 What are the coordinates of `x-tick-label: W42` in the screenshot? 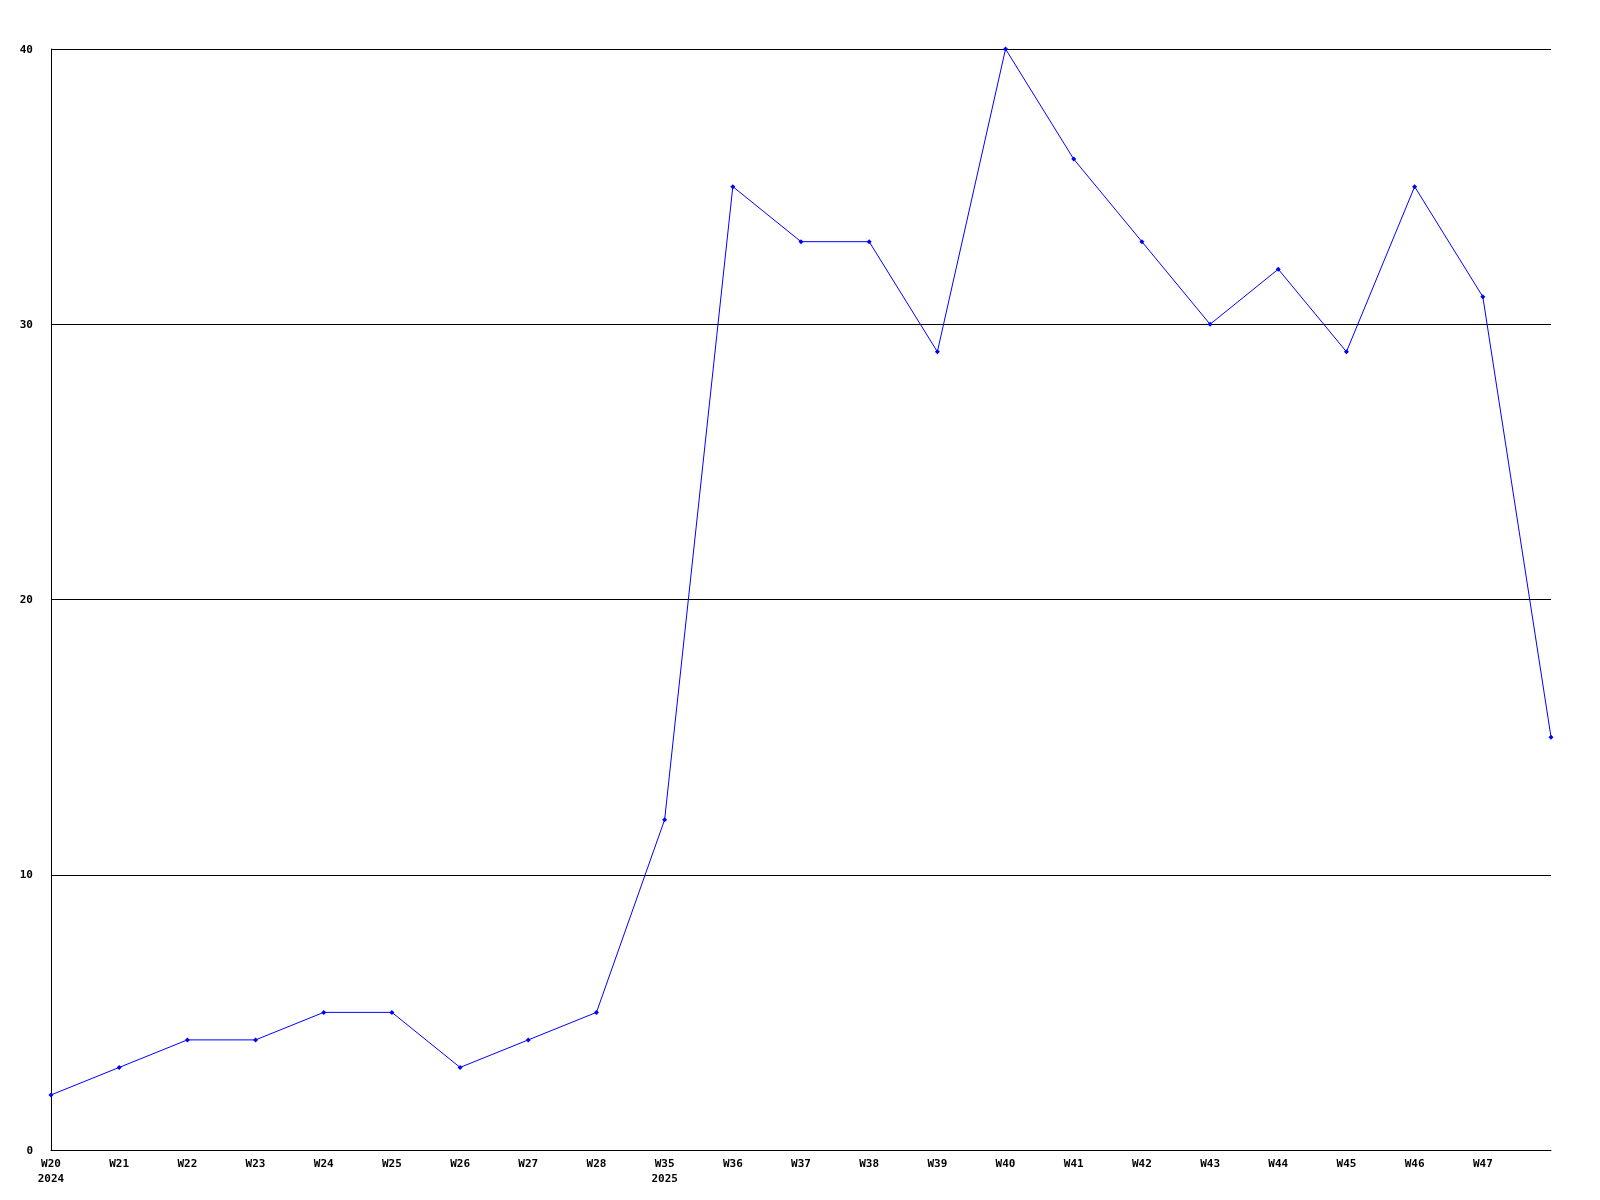 It's located at (1141, 1163).